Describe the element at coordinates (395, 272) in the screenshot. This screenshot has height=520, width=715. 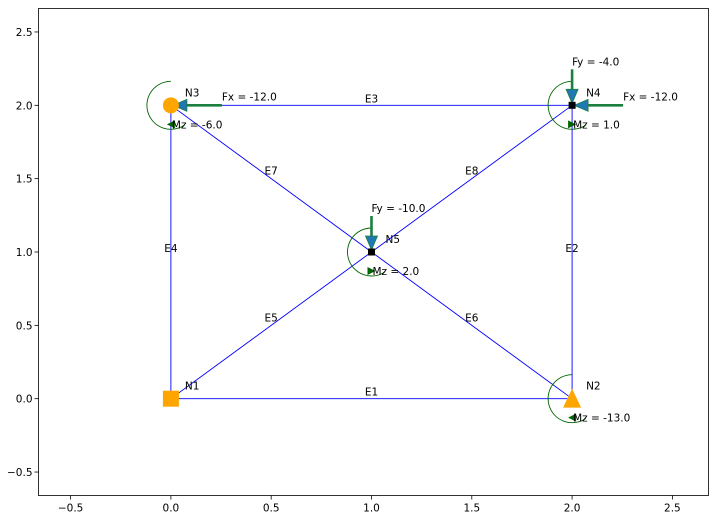
I see `moment-label: Mz = 2.0` at that location.